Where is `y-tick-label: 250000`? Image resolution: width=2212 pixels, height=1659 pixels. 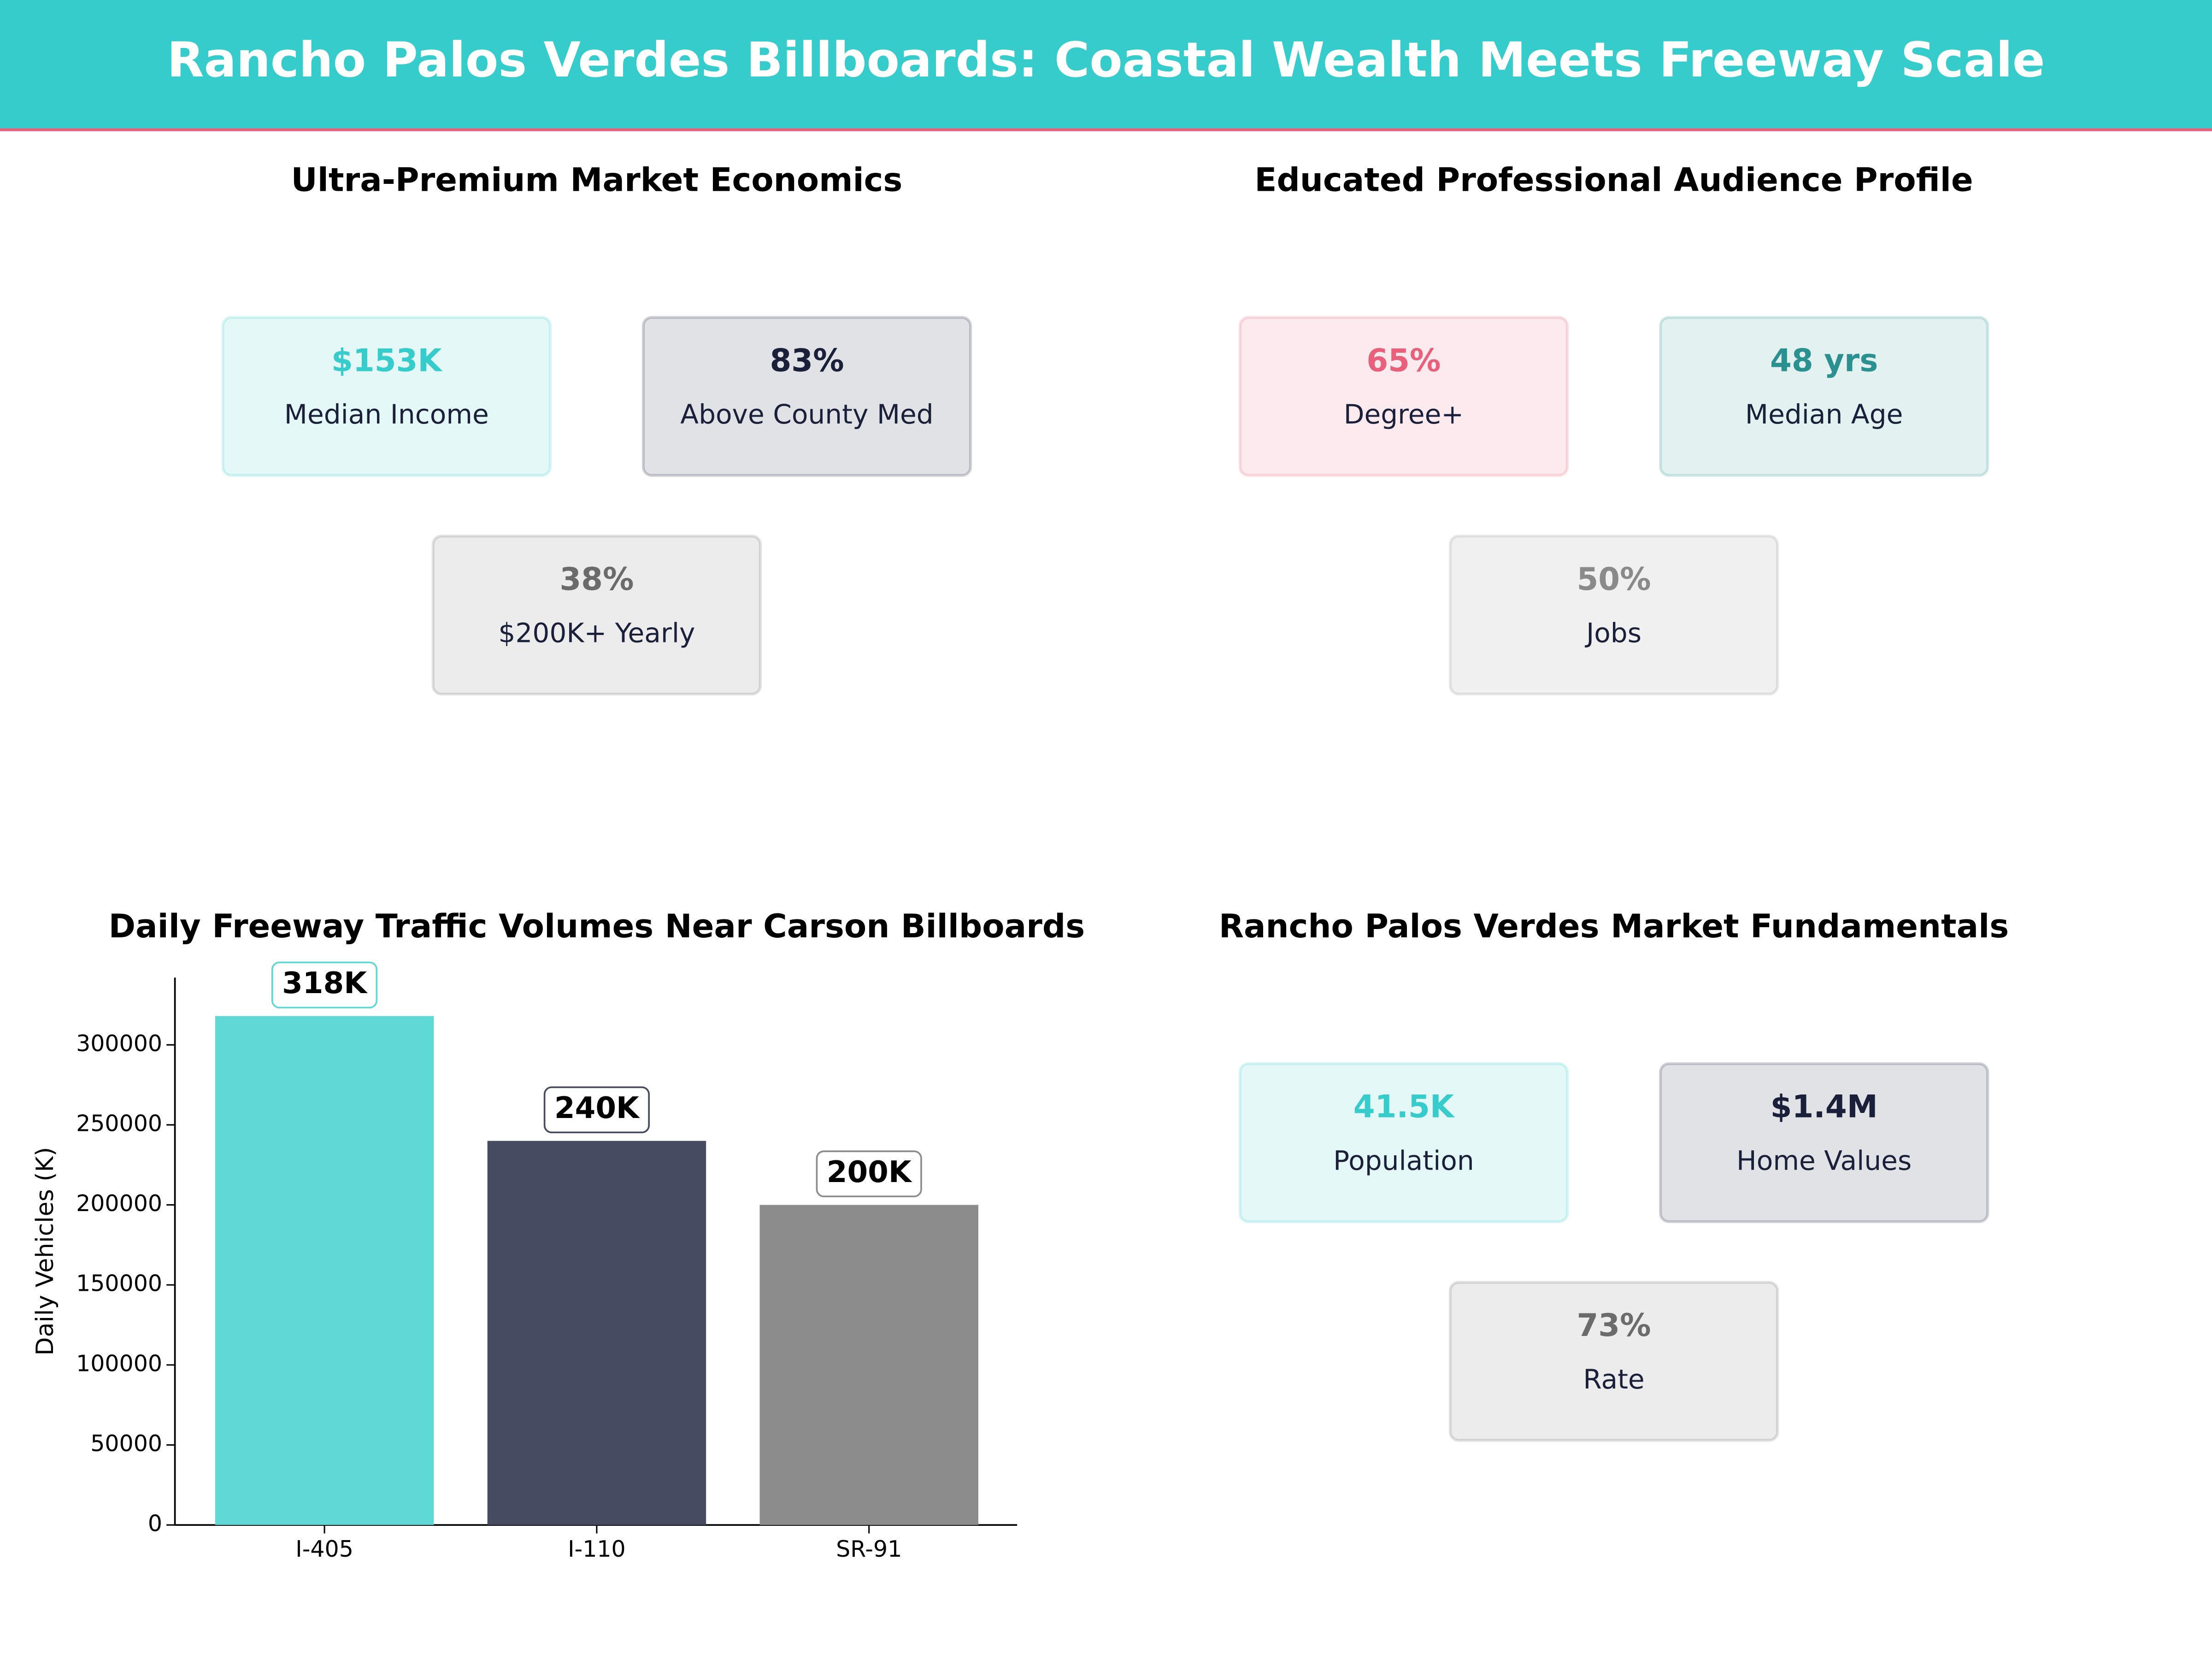 y-tick-label: 250000 is located at coordinates (119, 1123).